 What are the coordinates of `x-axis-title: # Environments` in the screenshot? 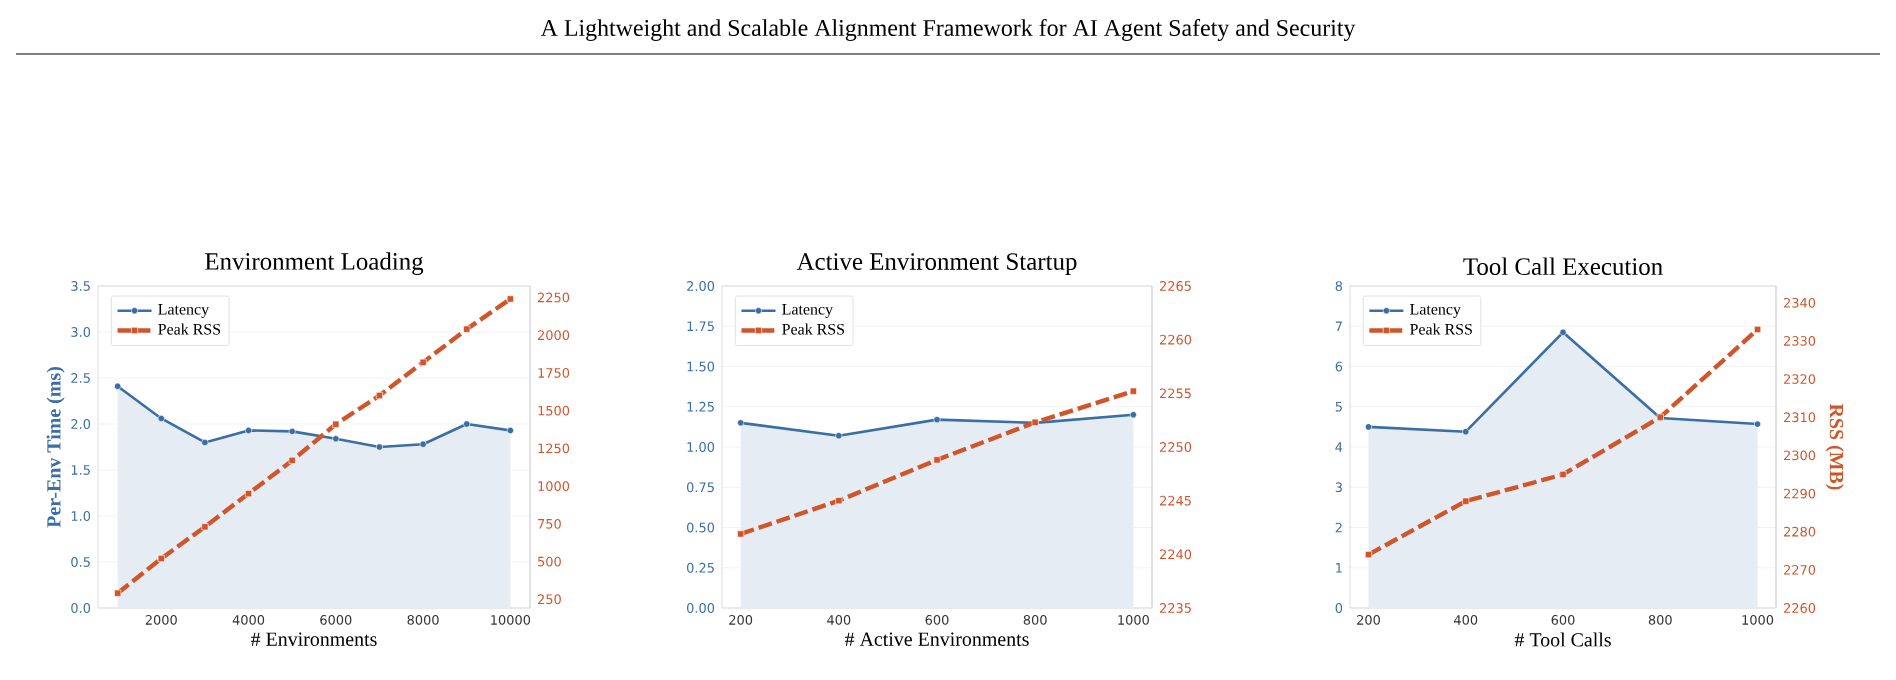 It's located at (314, 639).